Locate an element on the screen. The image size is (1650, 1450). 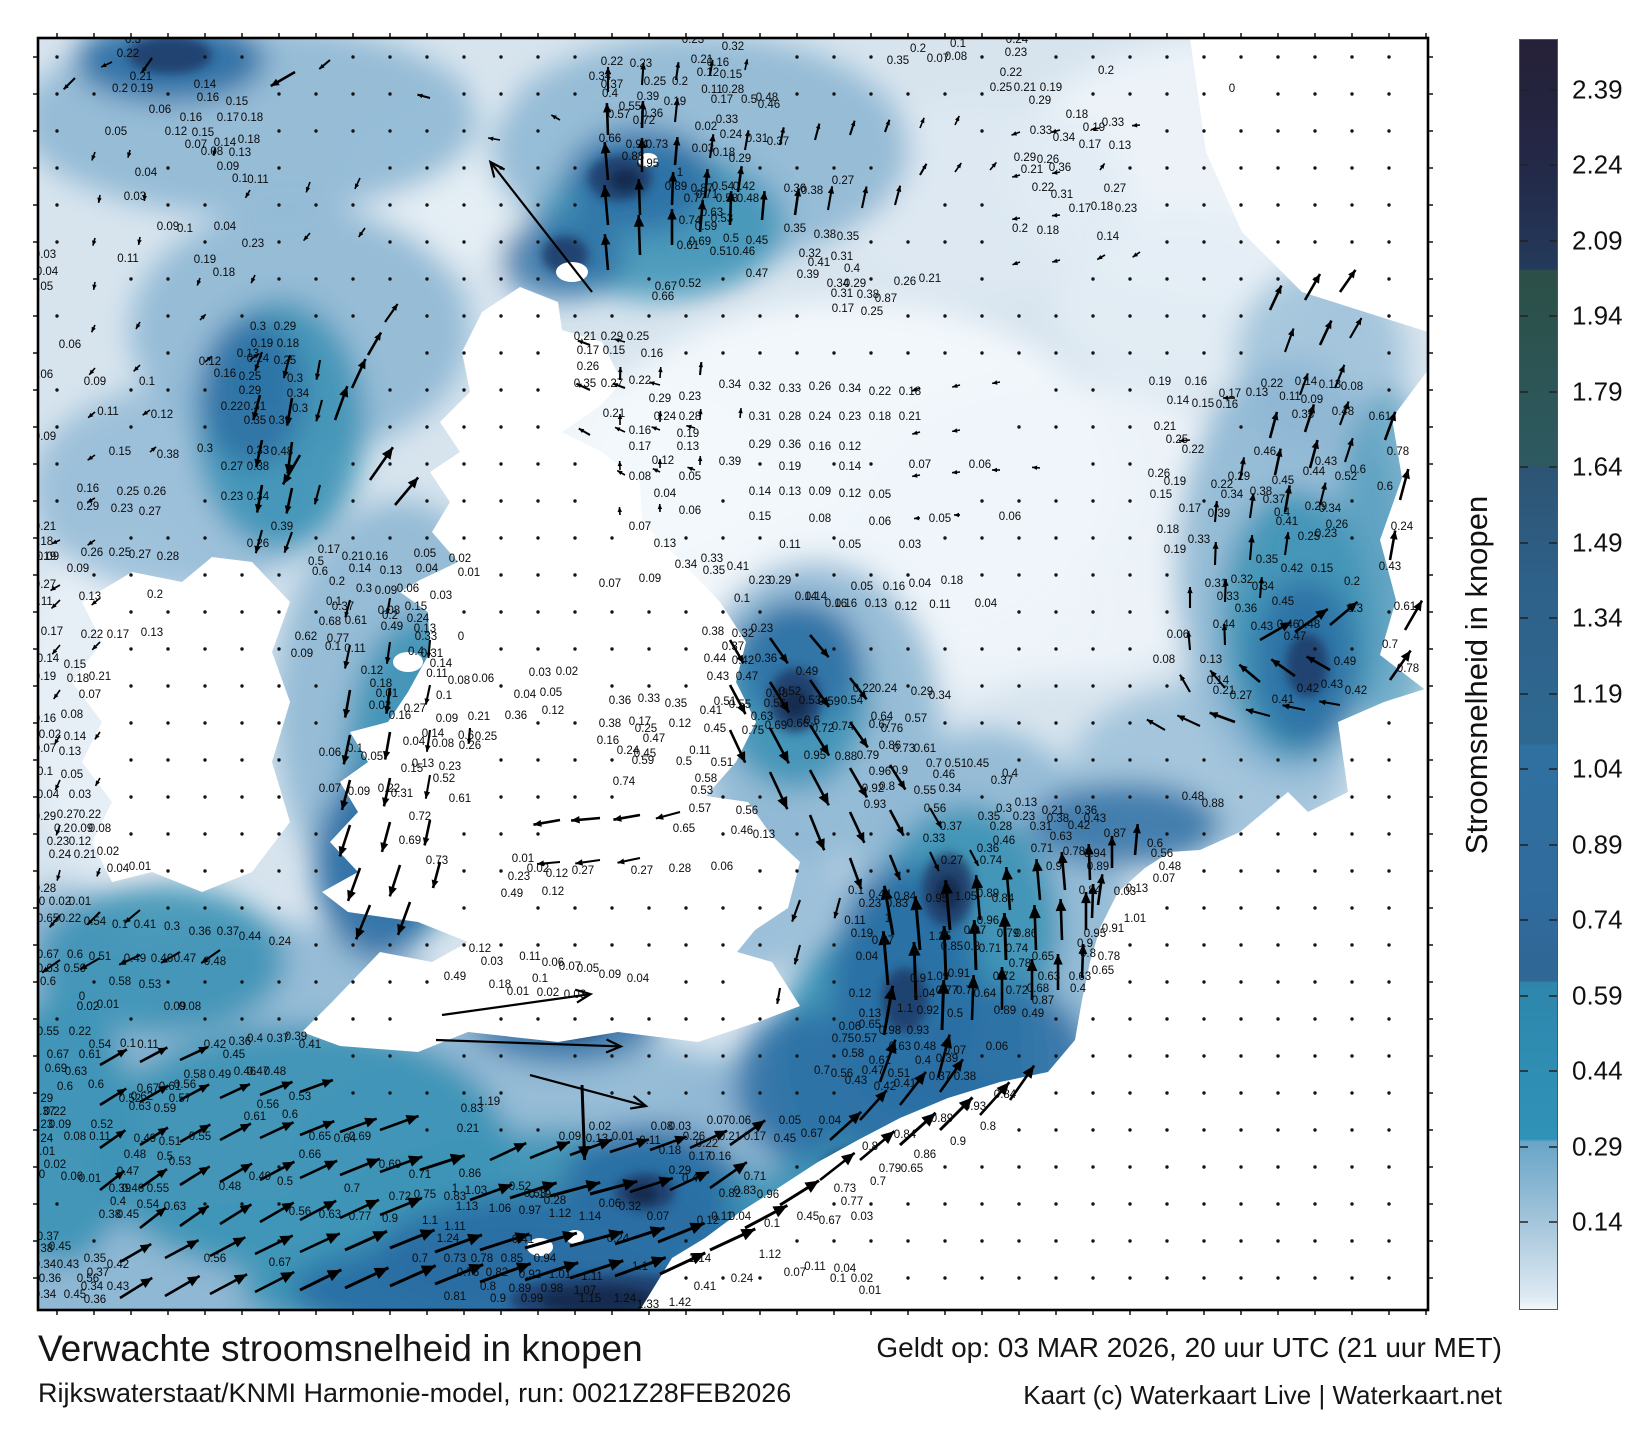
svg-text: 0.34 is located at coordinates (1064, 138).